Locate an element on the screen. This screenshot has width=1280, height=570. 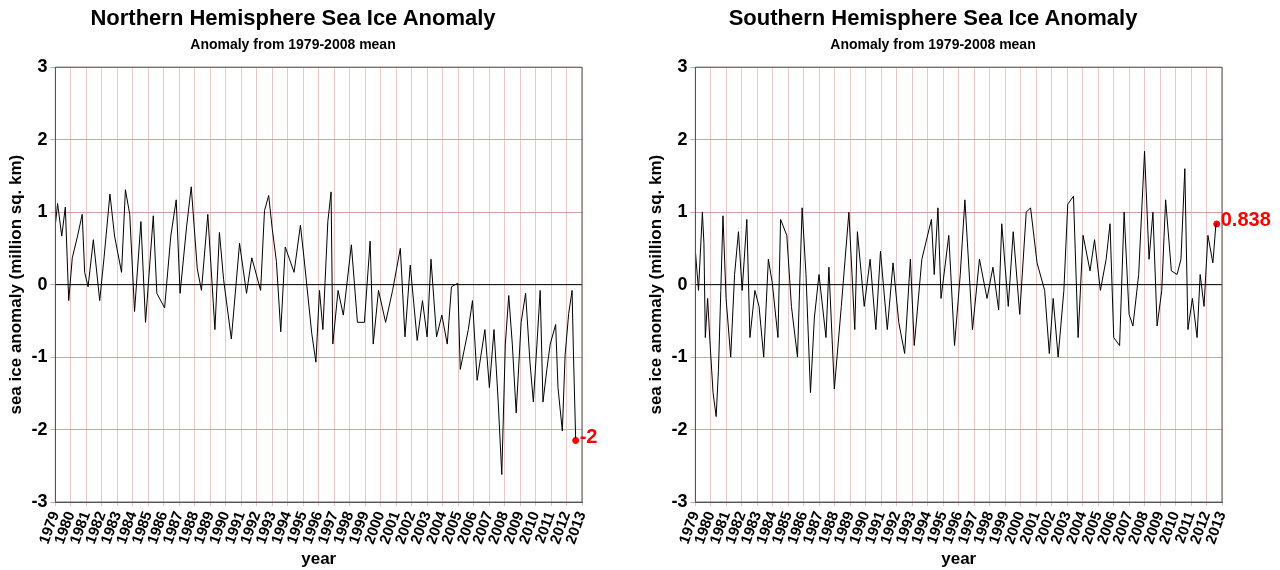
data-label: 0.838 is located at coordinates (1245, 219).